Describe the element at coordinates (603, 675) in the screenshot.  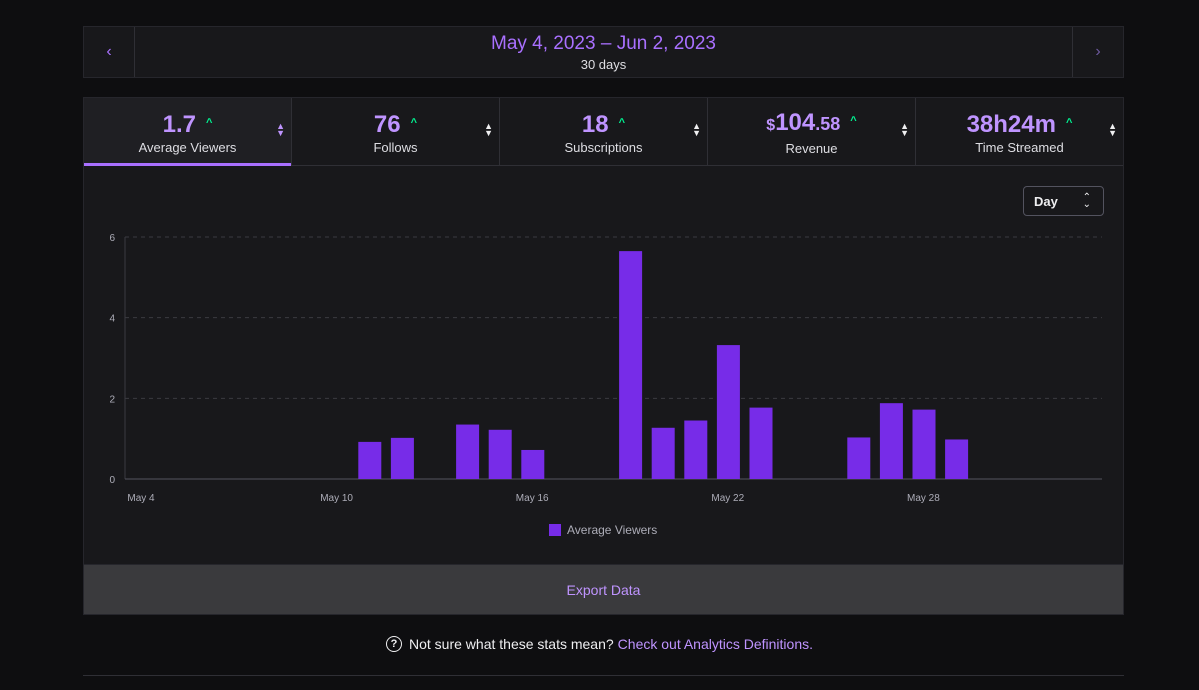
I see `divider` at that location.